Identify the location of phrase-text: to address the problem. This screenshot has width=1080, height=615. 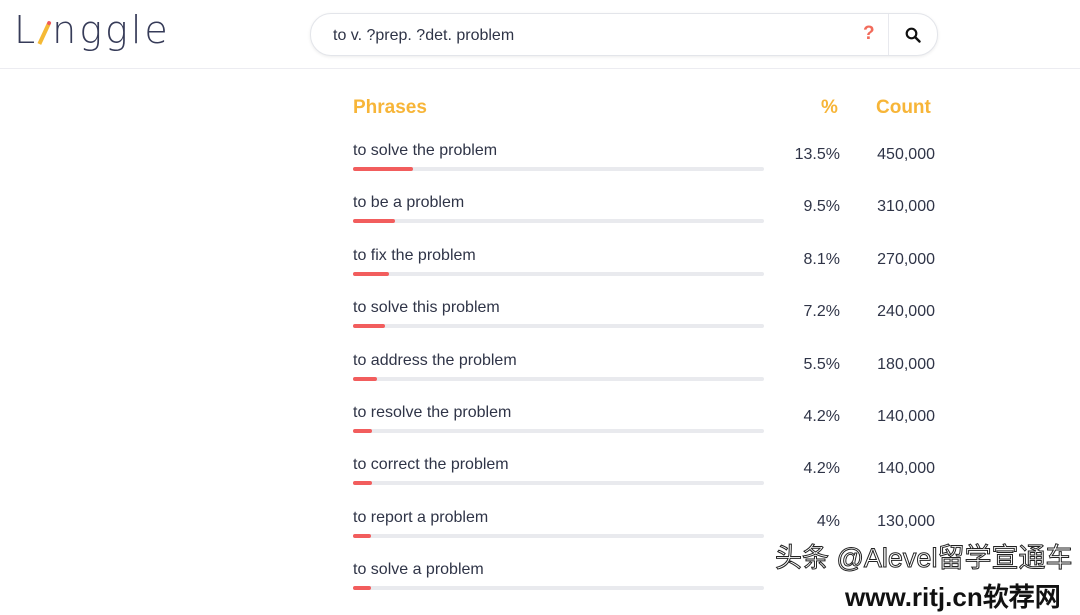
(435, 360).